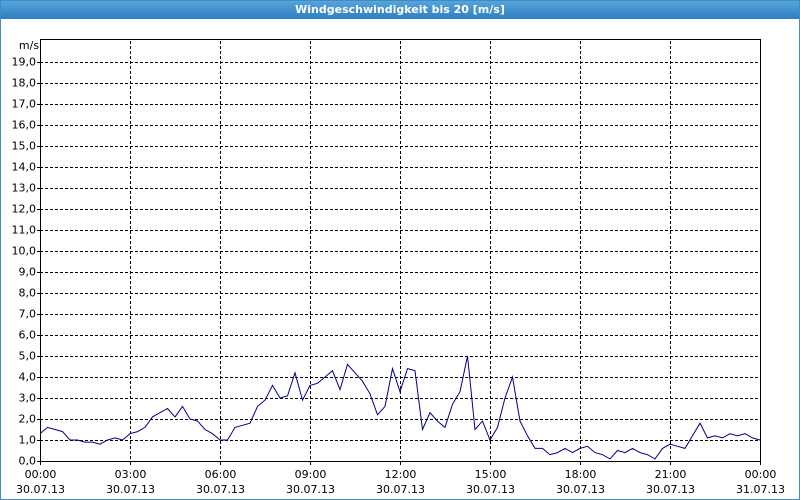  I want to click on y-tick-label: 17,0, so click(24, 104).